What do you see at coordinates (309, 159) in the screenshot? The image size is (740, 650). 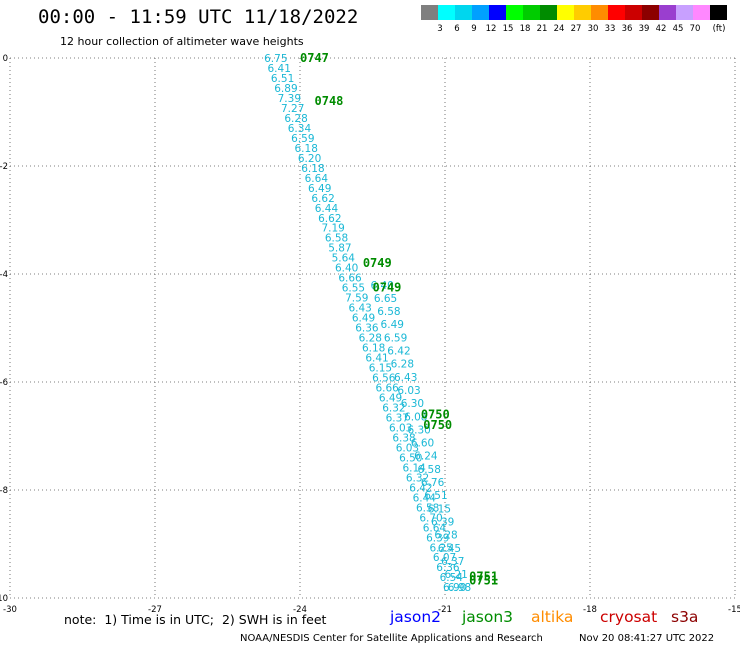 I see `wave-height-value: 6.20` at bounding box center [309, 159].